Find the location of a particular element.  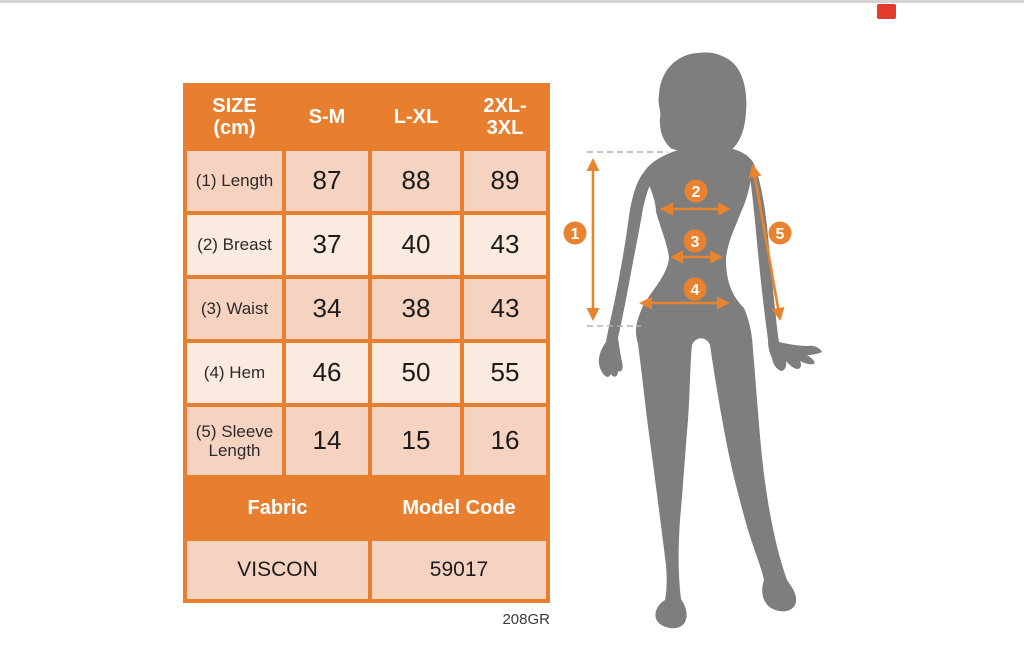

sleeve-arrow is located at coordinates (766, 242).